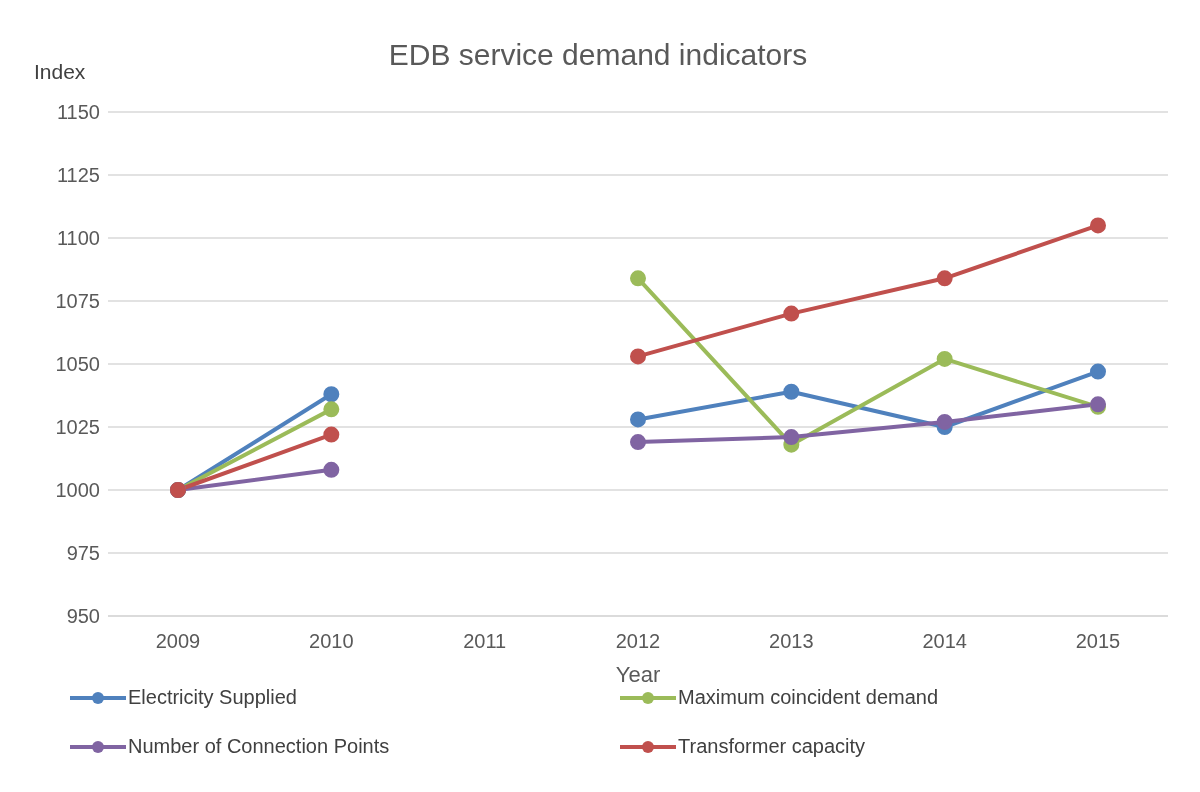  I want to click on y-tick-label: 1150, so click(78, 112).